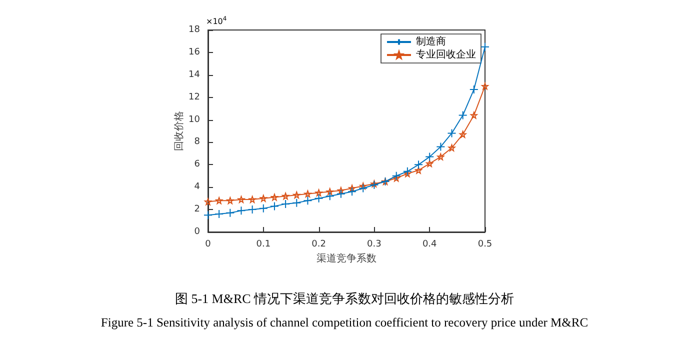  What do you see at coordinates (485, 245) in the screenshot?
I see `x-tick-label: 0.5` at bounding box center [485, 245].